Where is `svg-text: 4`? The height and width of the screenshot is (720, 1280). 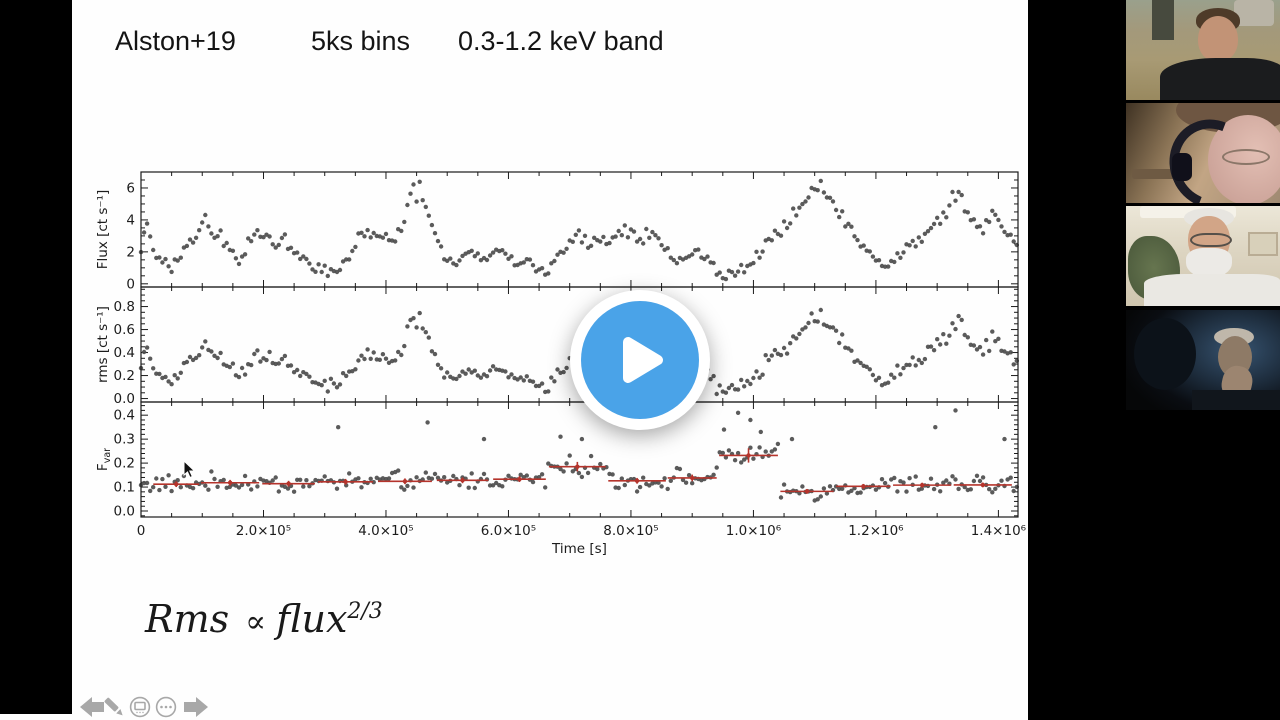 svg-text: 4 is located at coordinates (130, 220).